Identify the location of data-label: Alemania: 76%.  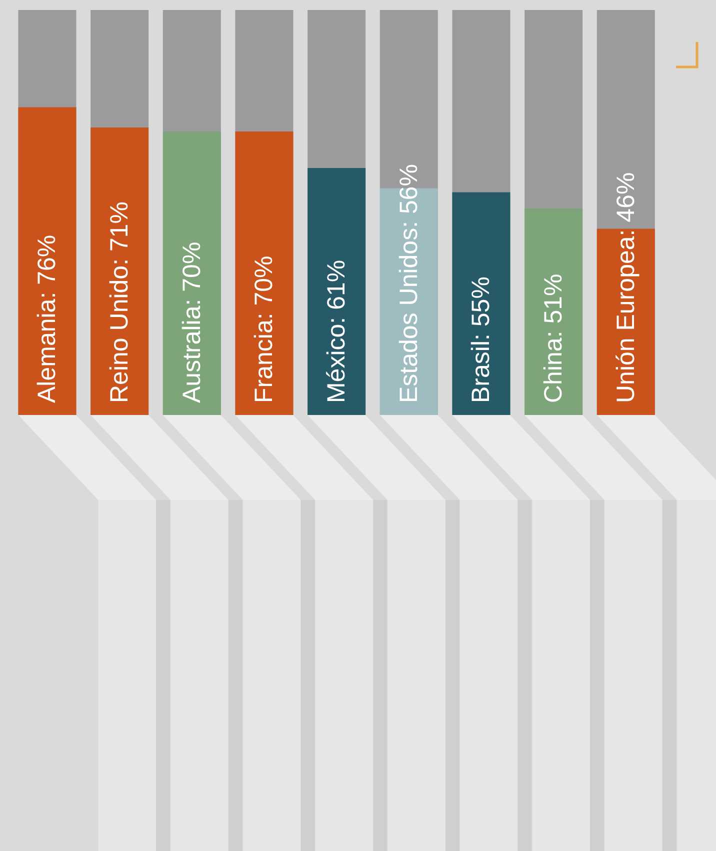
(47, 318).